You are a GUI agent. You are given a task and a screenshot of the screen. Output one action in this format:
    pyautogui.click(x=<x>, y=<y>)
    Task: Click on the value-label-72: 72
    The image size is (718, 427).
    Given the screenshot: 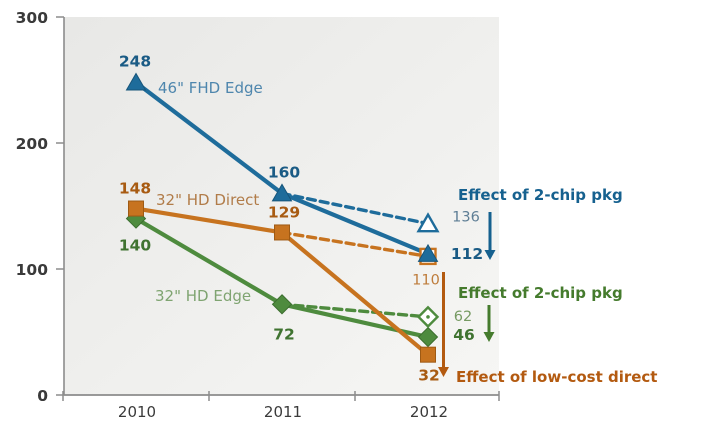 What is the action you would take?
    pyautogui.click(x=284, y=334)
    